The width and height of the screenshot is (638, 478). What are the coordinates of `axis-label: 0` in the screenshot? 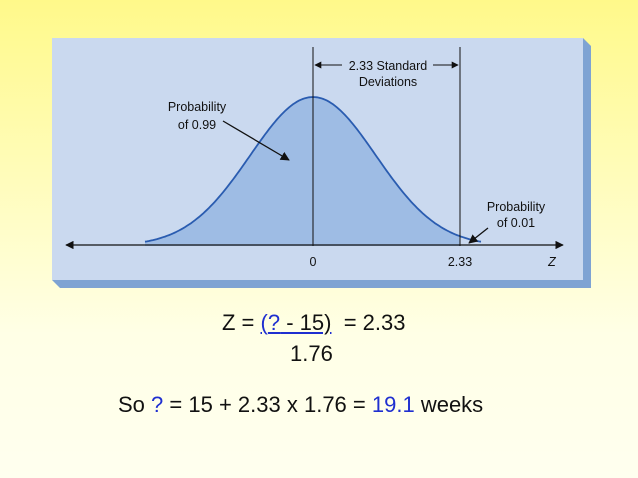 It's located at (313, 262).